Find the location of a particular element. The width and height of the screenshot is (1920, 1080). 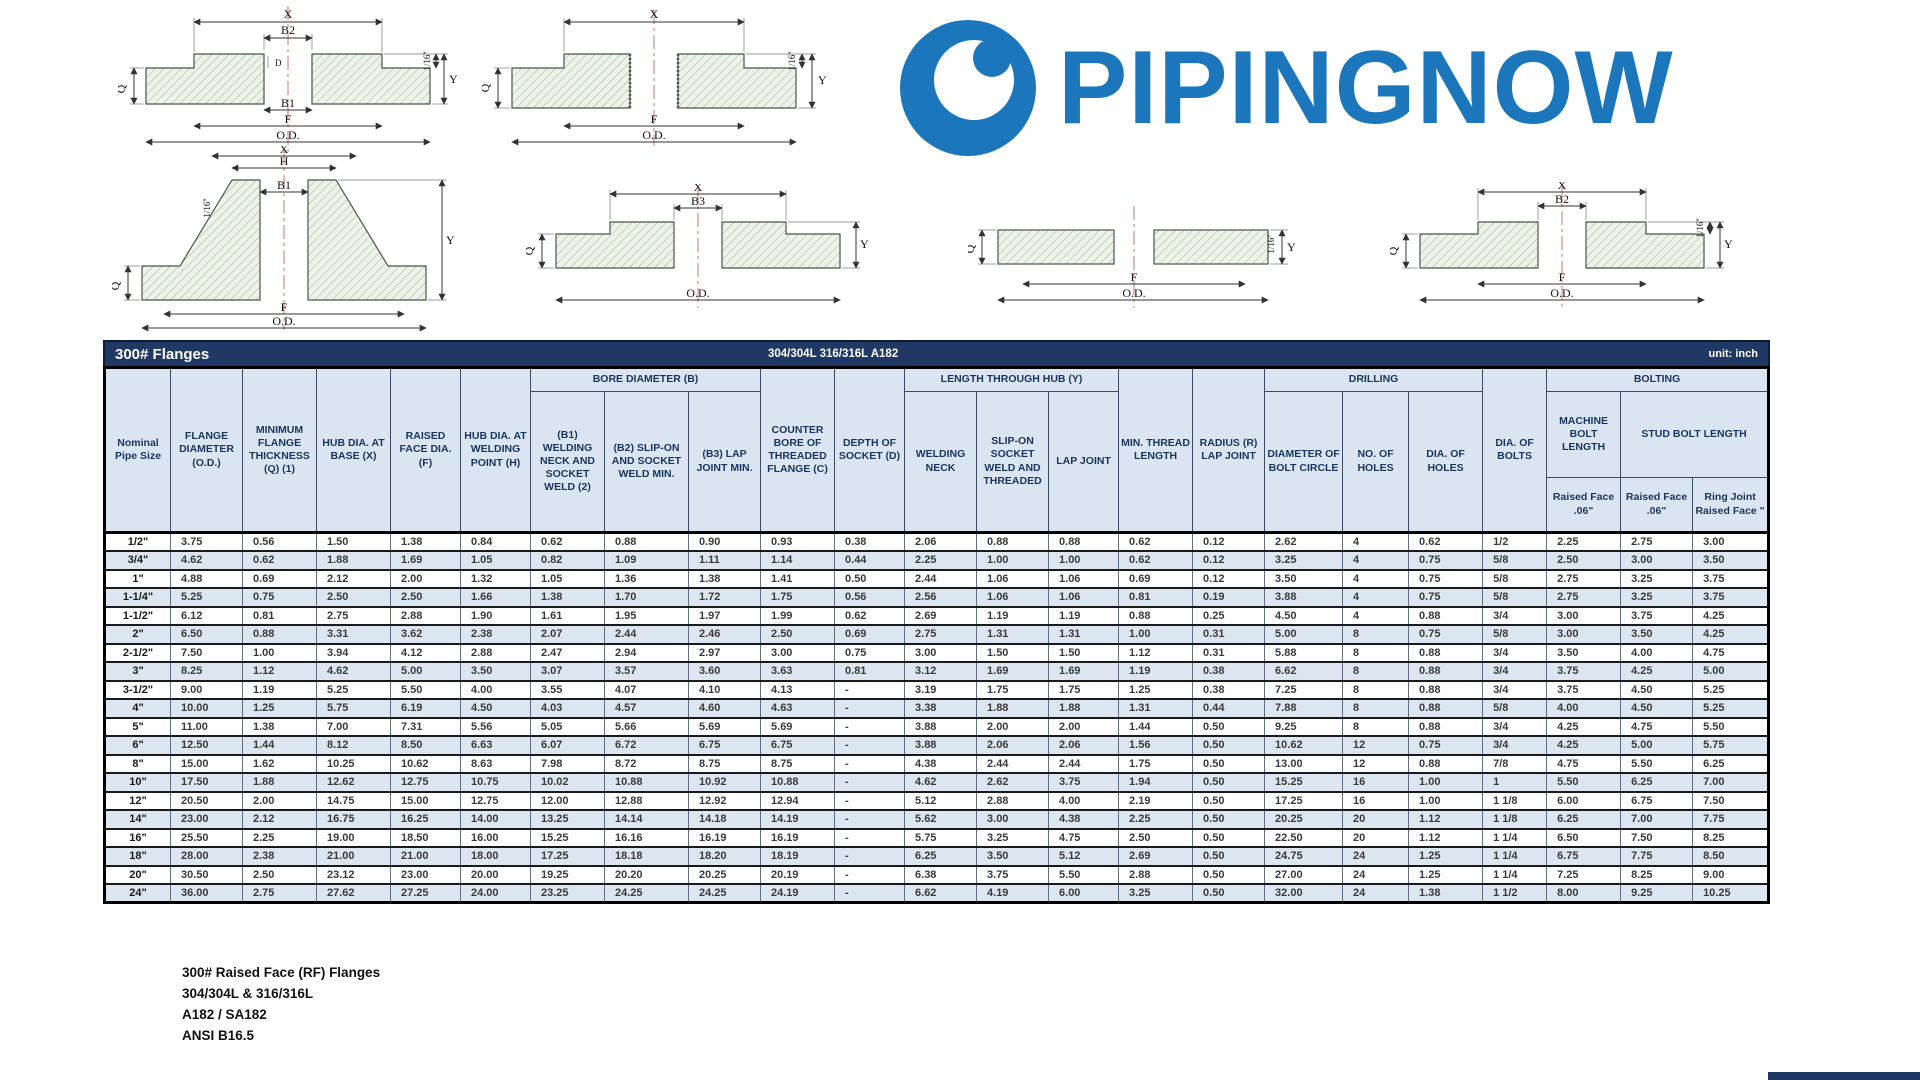

table-cell: 24 is located at coordinates (1376, 856).